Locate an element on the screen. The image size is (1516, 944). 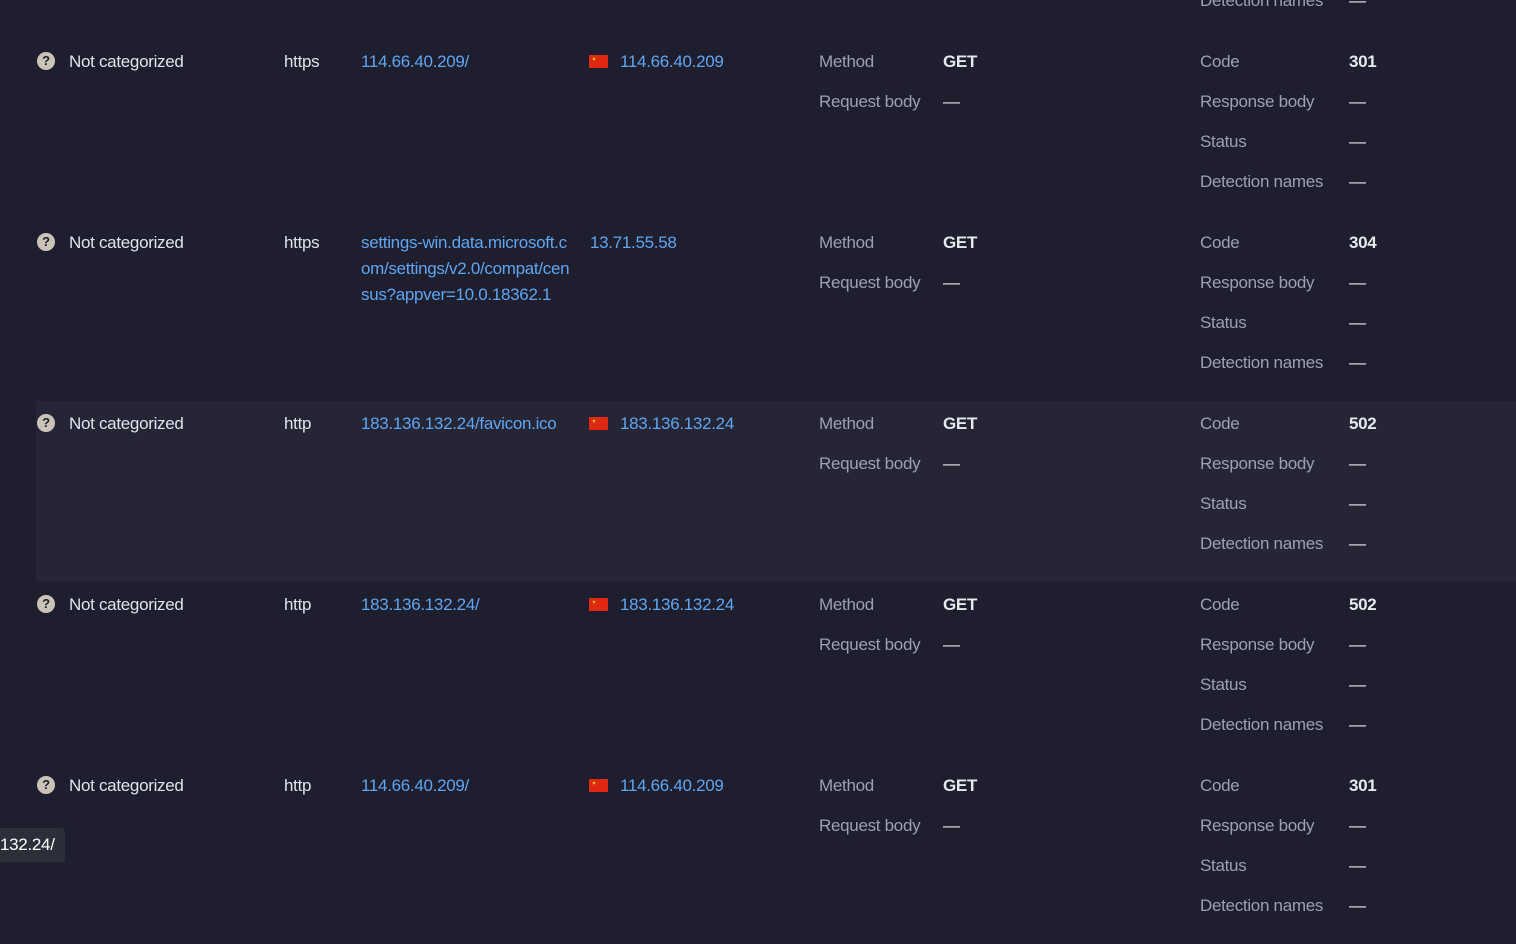
ip-link: 13.71.55.58 is located at coordinates (633, 242).